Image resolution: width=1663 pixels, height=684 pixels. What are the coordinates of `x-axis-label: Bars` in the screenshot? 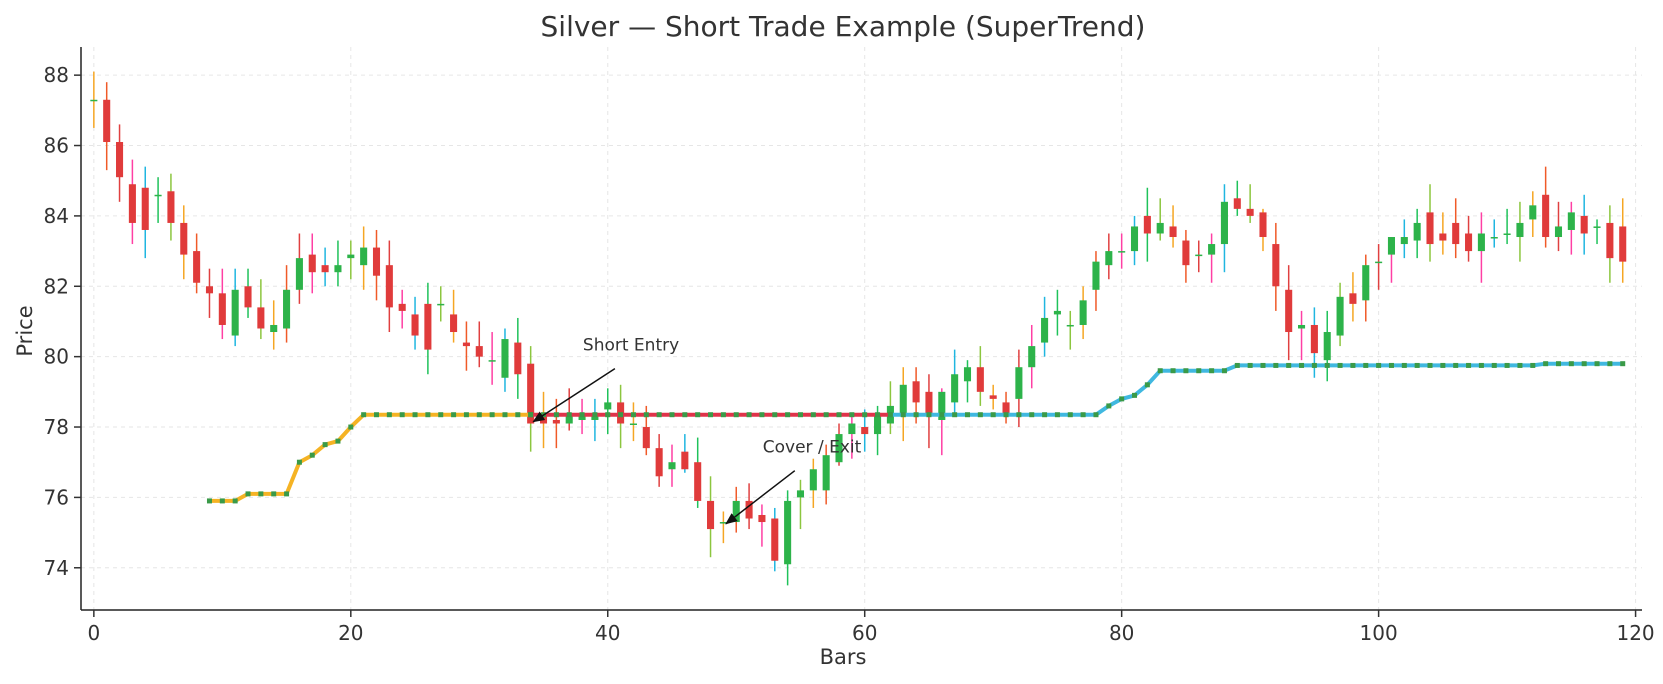 It's located at (843, 657).